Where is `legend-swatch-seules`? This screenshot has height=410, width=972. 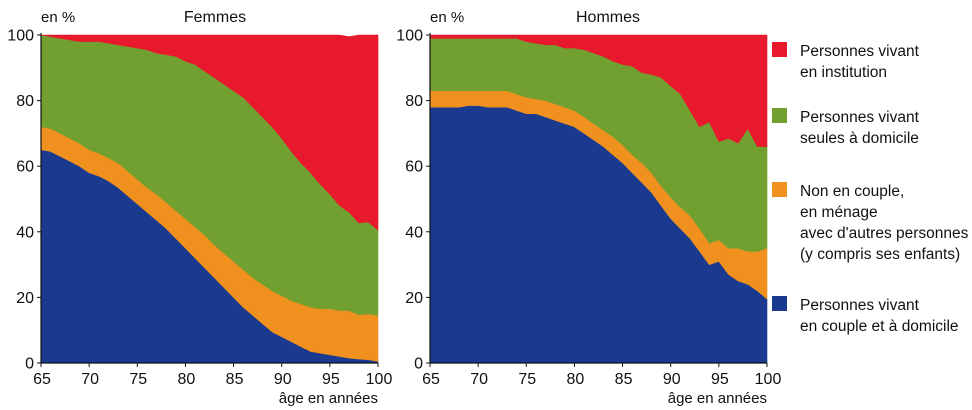 legend-swatch-seules is located at coordinates (779, 115).